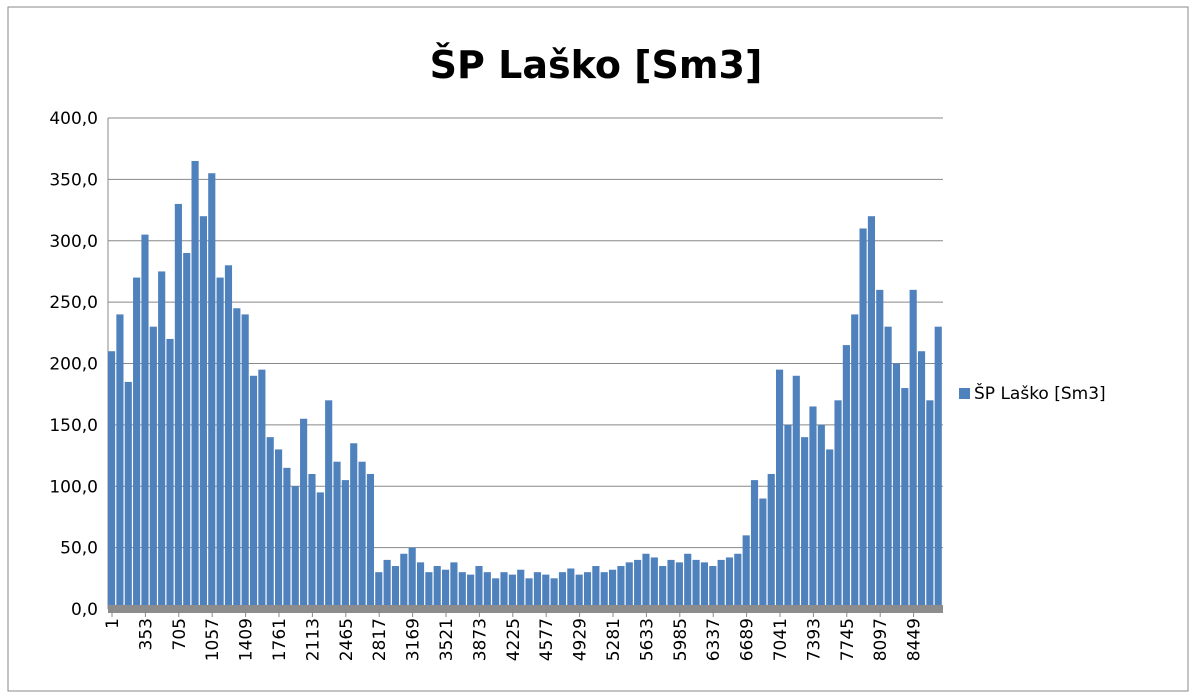 The width and height of the screenshot is (1192, 699). Describe the element at coordinates (748, 639) in the screenshot. I see `x-tick-label: 6689` at that location.